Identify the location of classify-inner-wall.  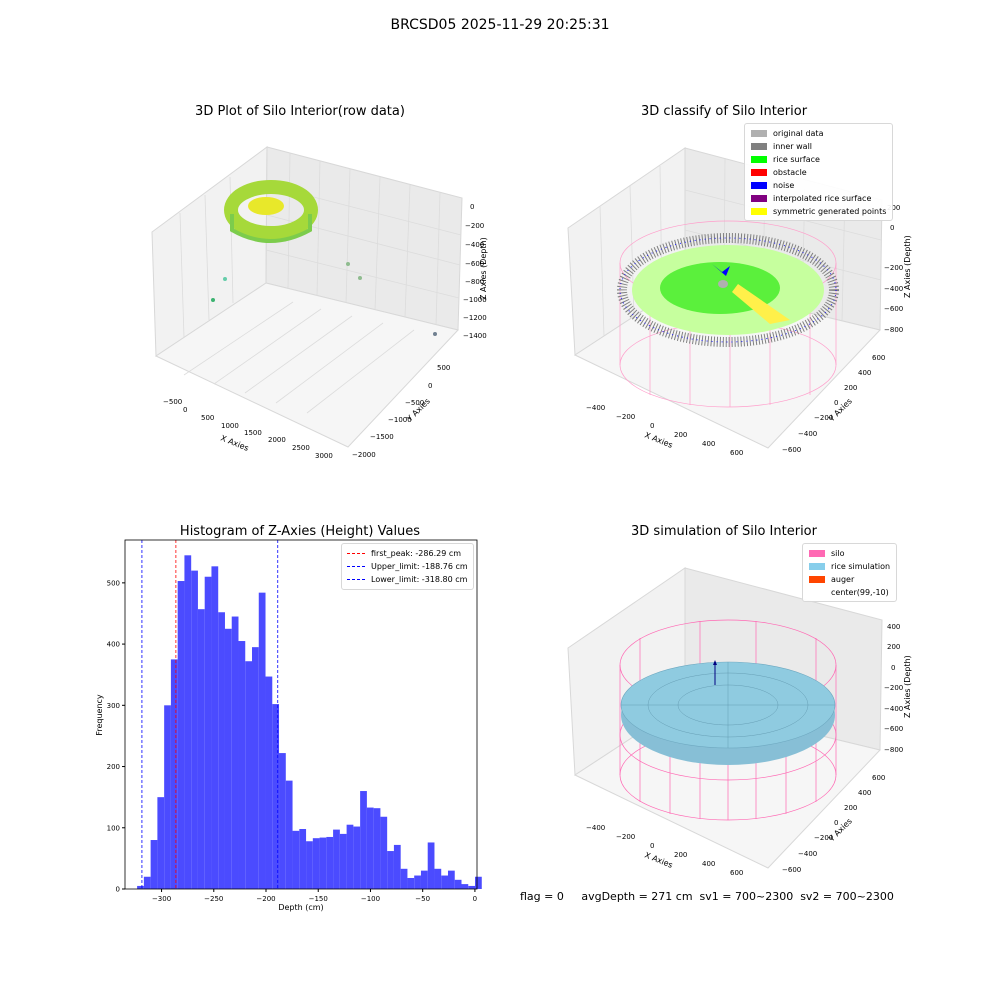
(728, 290).